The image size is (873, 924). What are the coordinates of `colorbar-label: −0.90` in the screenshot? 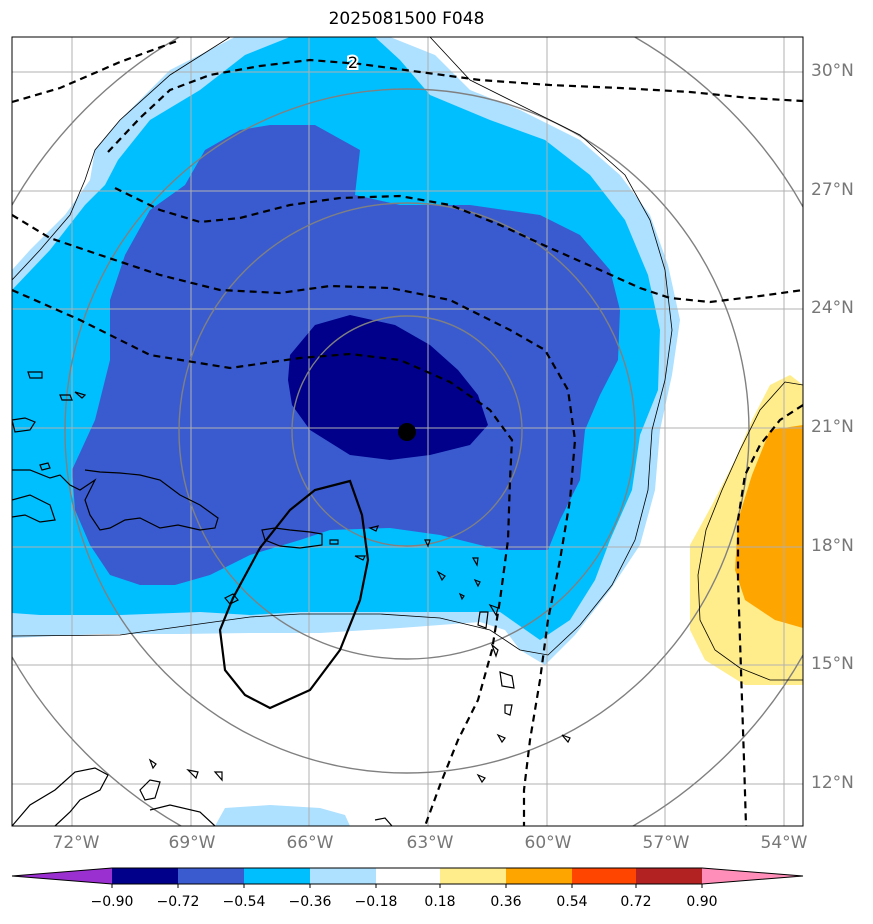 It's located at (112, 902).